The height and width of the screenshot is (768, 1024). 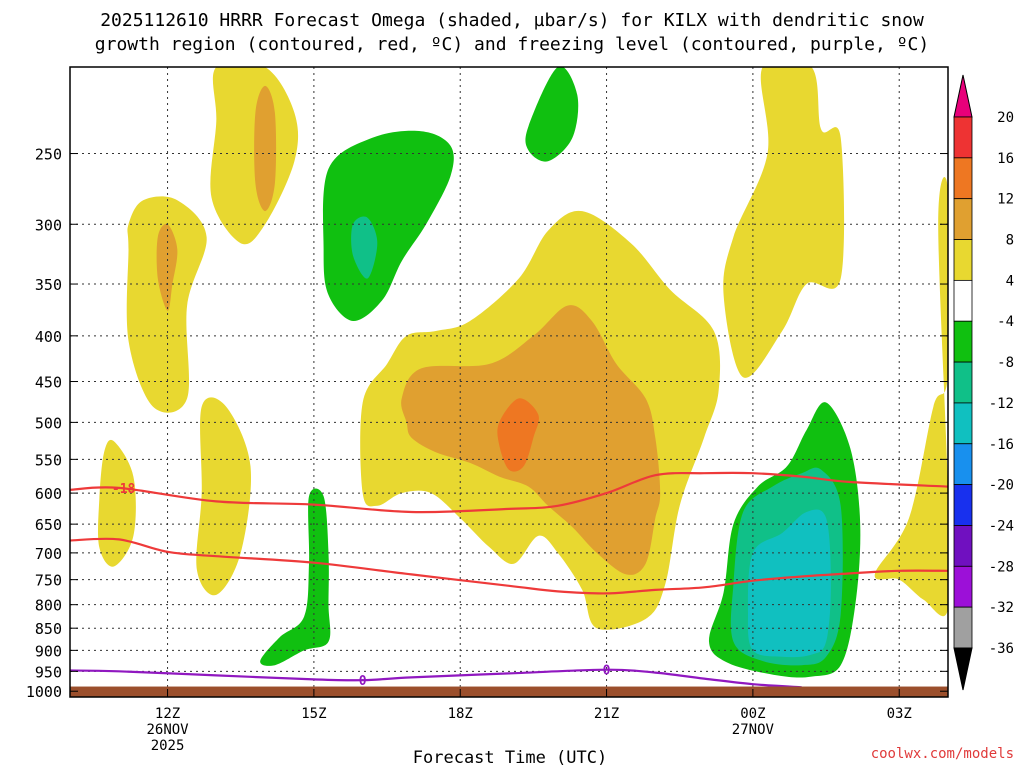 What do you see at coordinates (1001, 526) in the screenshot?
I see `colorbar-label-10: -24` at bounding box center [1001, 526].